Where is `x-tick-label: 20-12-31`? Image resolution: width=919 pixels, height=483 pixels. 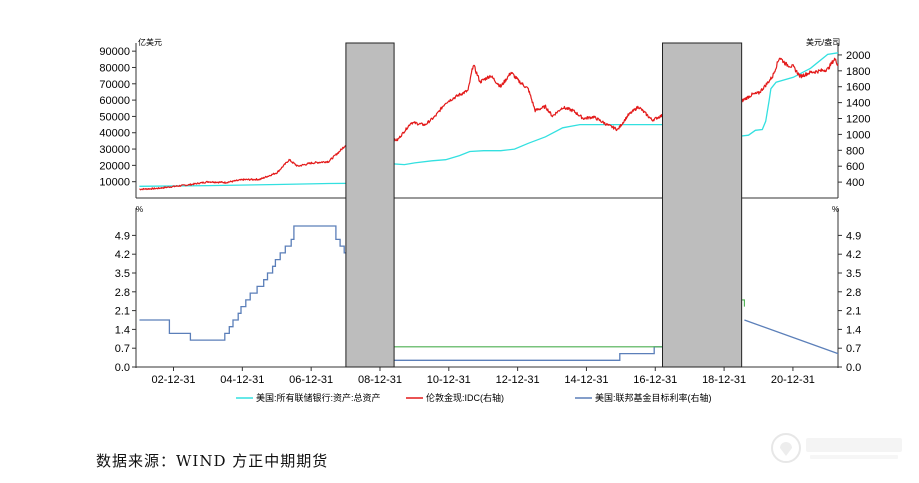 x-tick-label: 20-12-31 is located at coordinates (793, 380).